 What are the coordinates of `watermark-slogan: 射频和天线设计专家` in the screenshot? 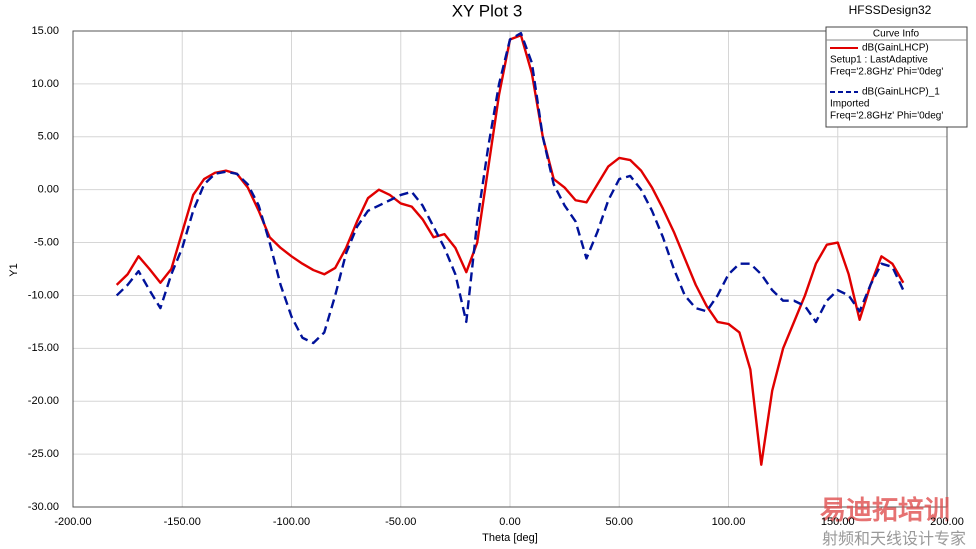 It's located at (894, 539).